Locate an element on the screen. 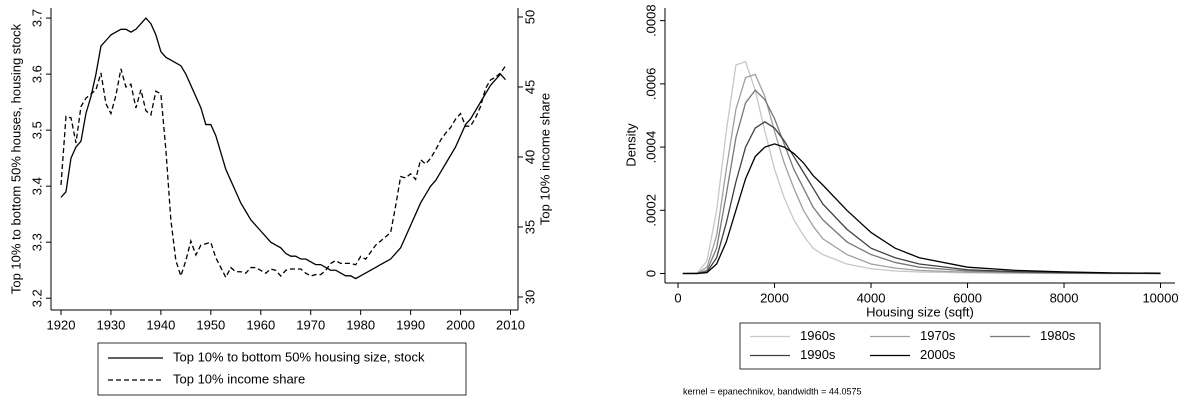  legend-label: 1960s is located at coordinates (818, 335).